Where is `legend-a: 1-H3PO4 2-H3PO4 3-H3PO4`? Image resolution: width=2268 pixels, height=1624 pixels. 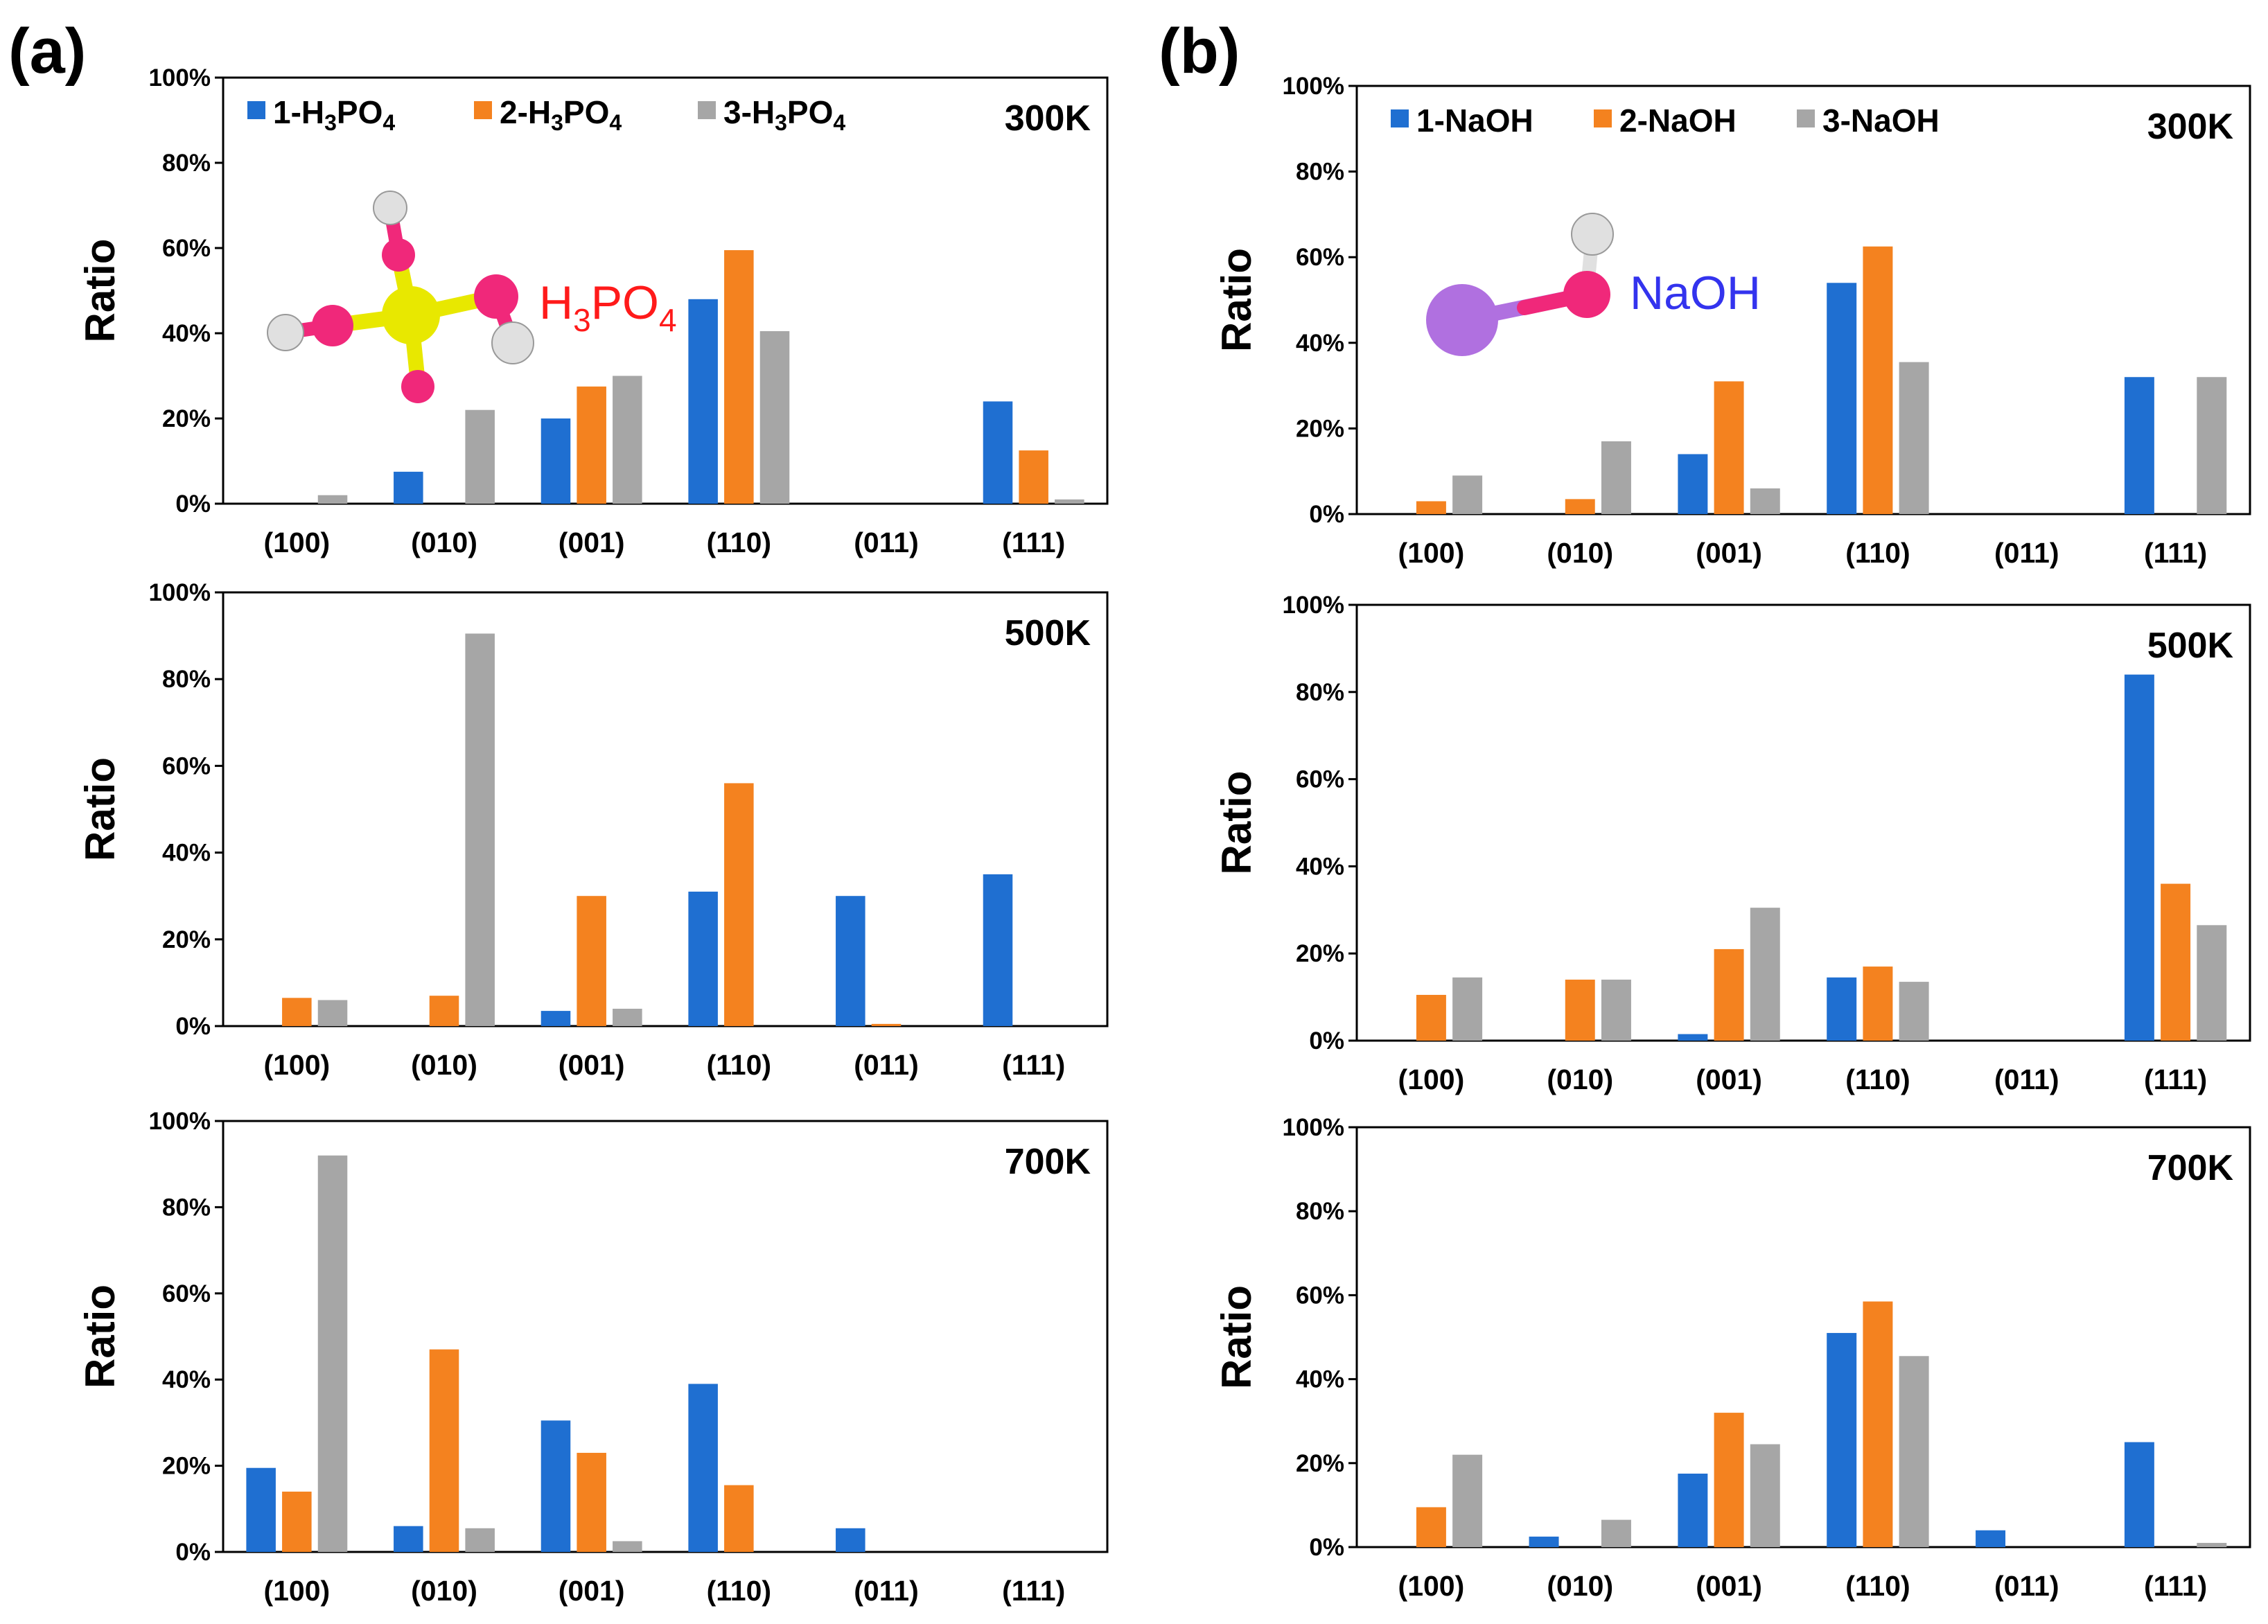 legend-a: 1-H3PO4 2-H3PO4 3-H3PO4 is located at coordinates (546, 114).